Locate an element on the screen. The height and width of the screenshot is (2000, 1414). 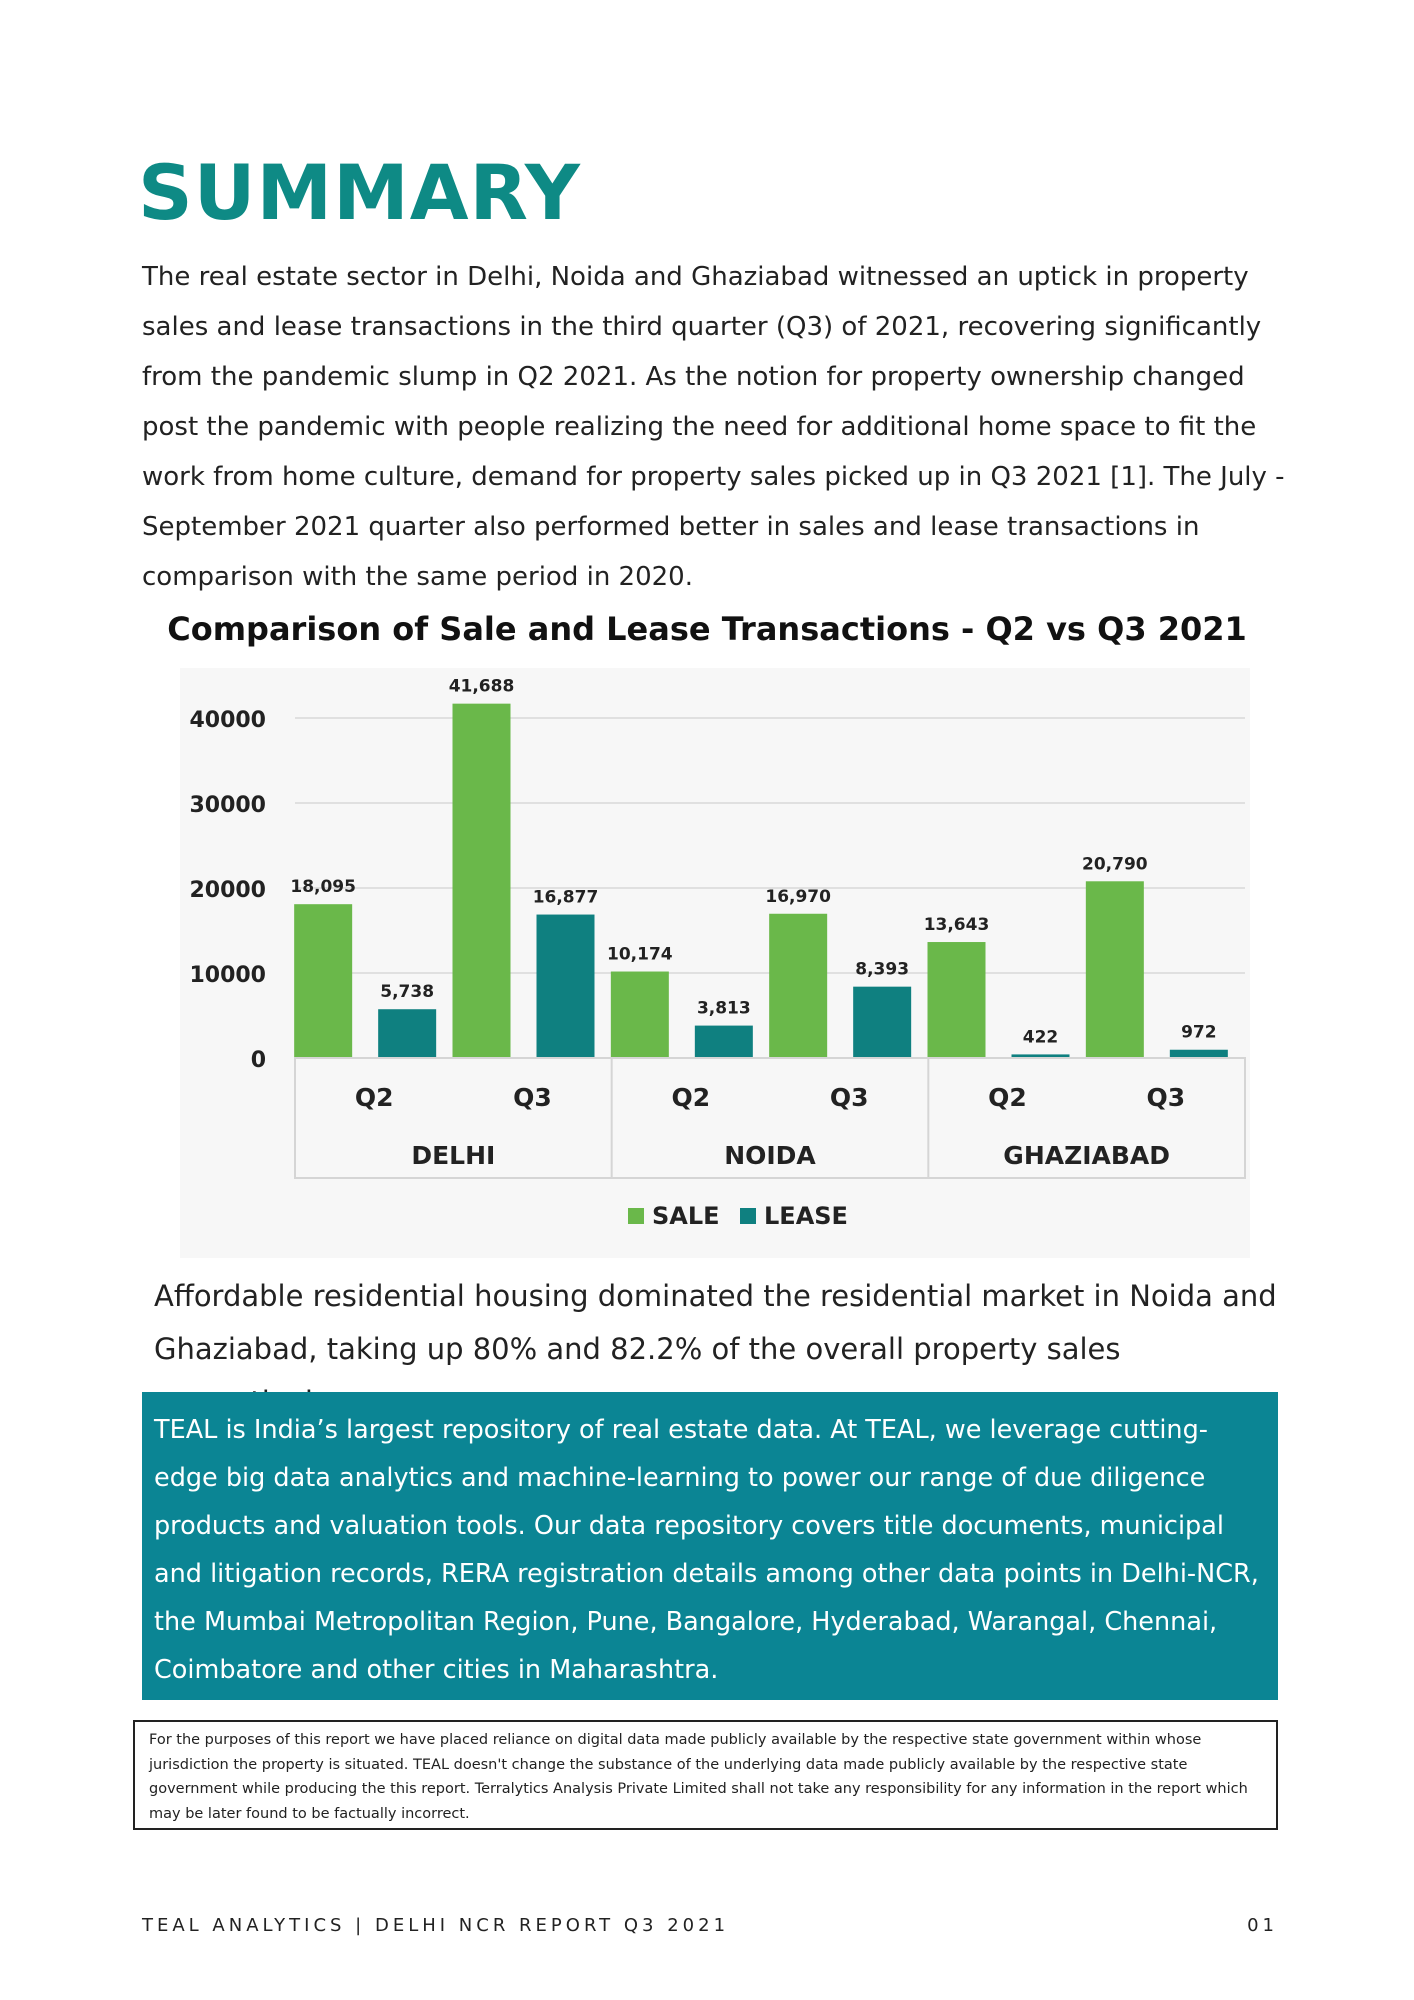
lease-data-label: 5,738 is located at coordinates (407, 992).